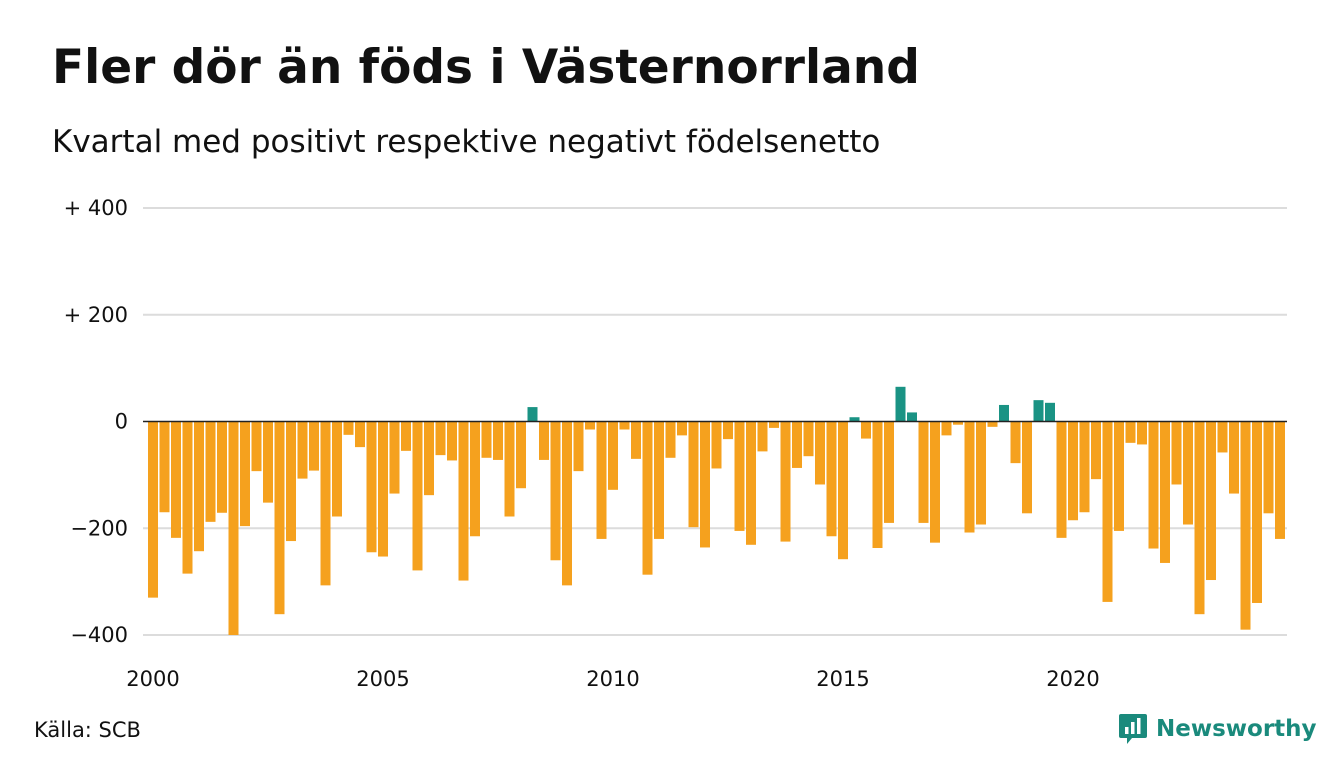 This screenshot has height=780, width=1340. Describe the element at coordinates (1072, 679) in the screenshot. I see `x-tick-label: 2020` at that location.